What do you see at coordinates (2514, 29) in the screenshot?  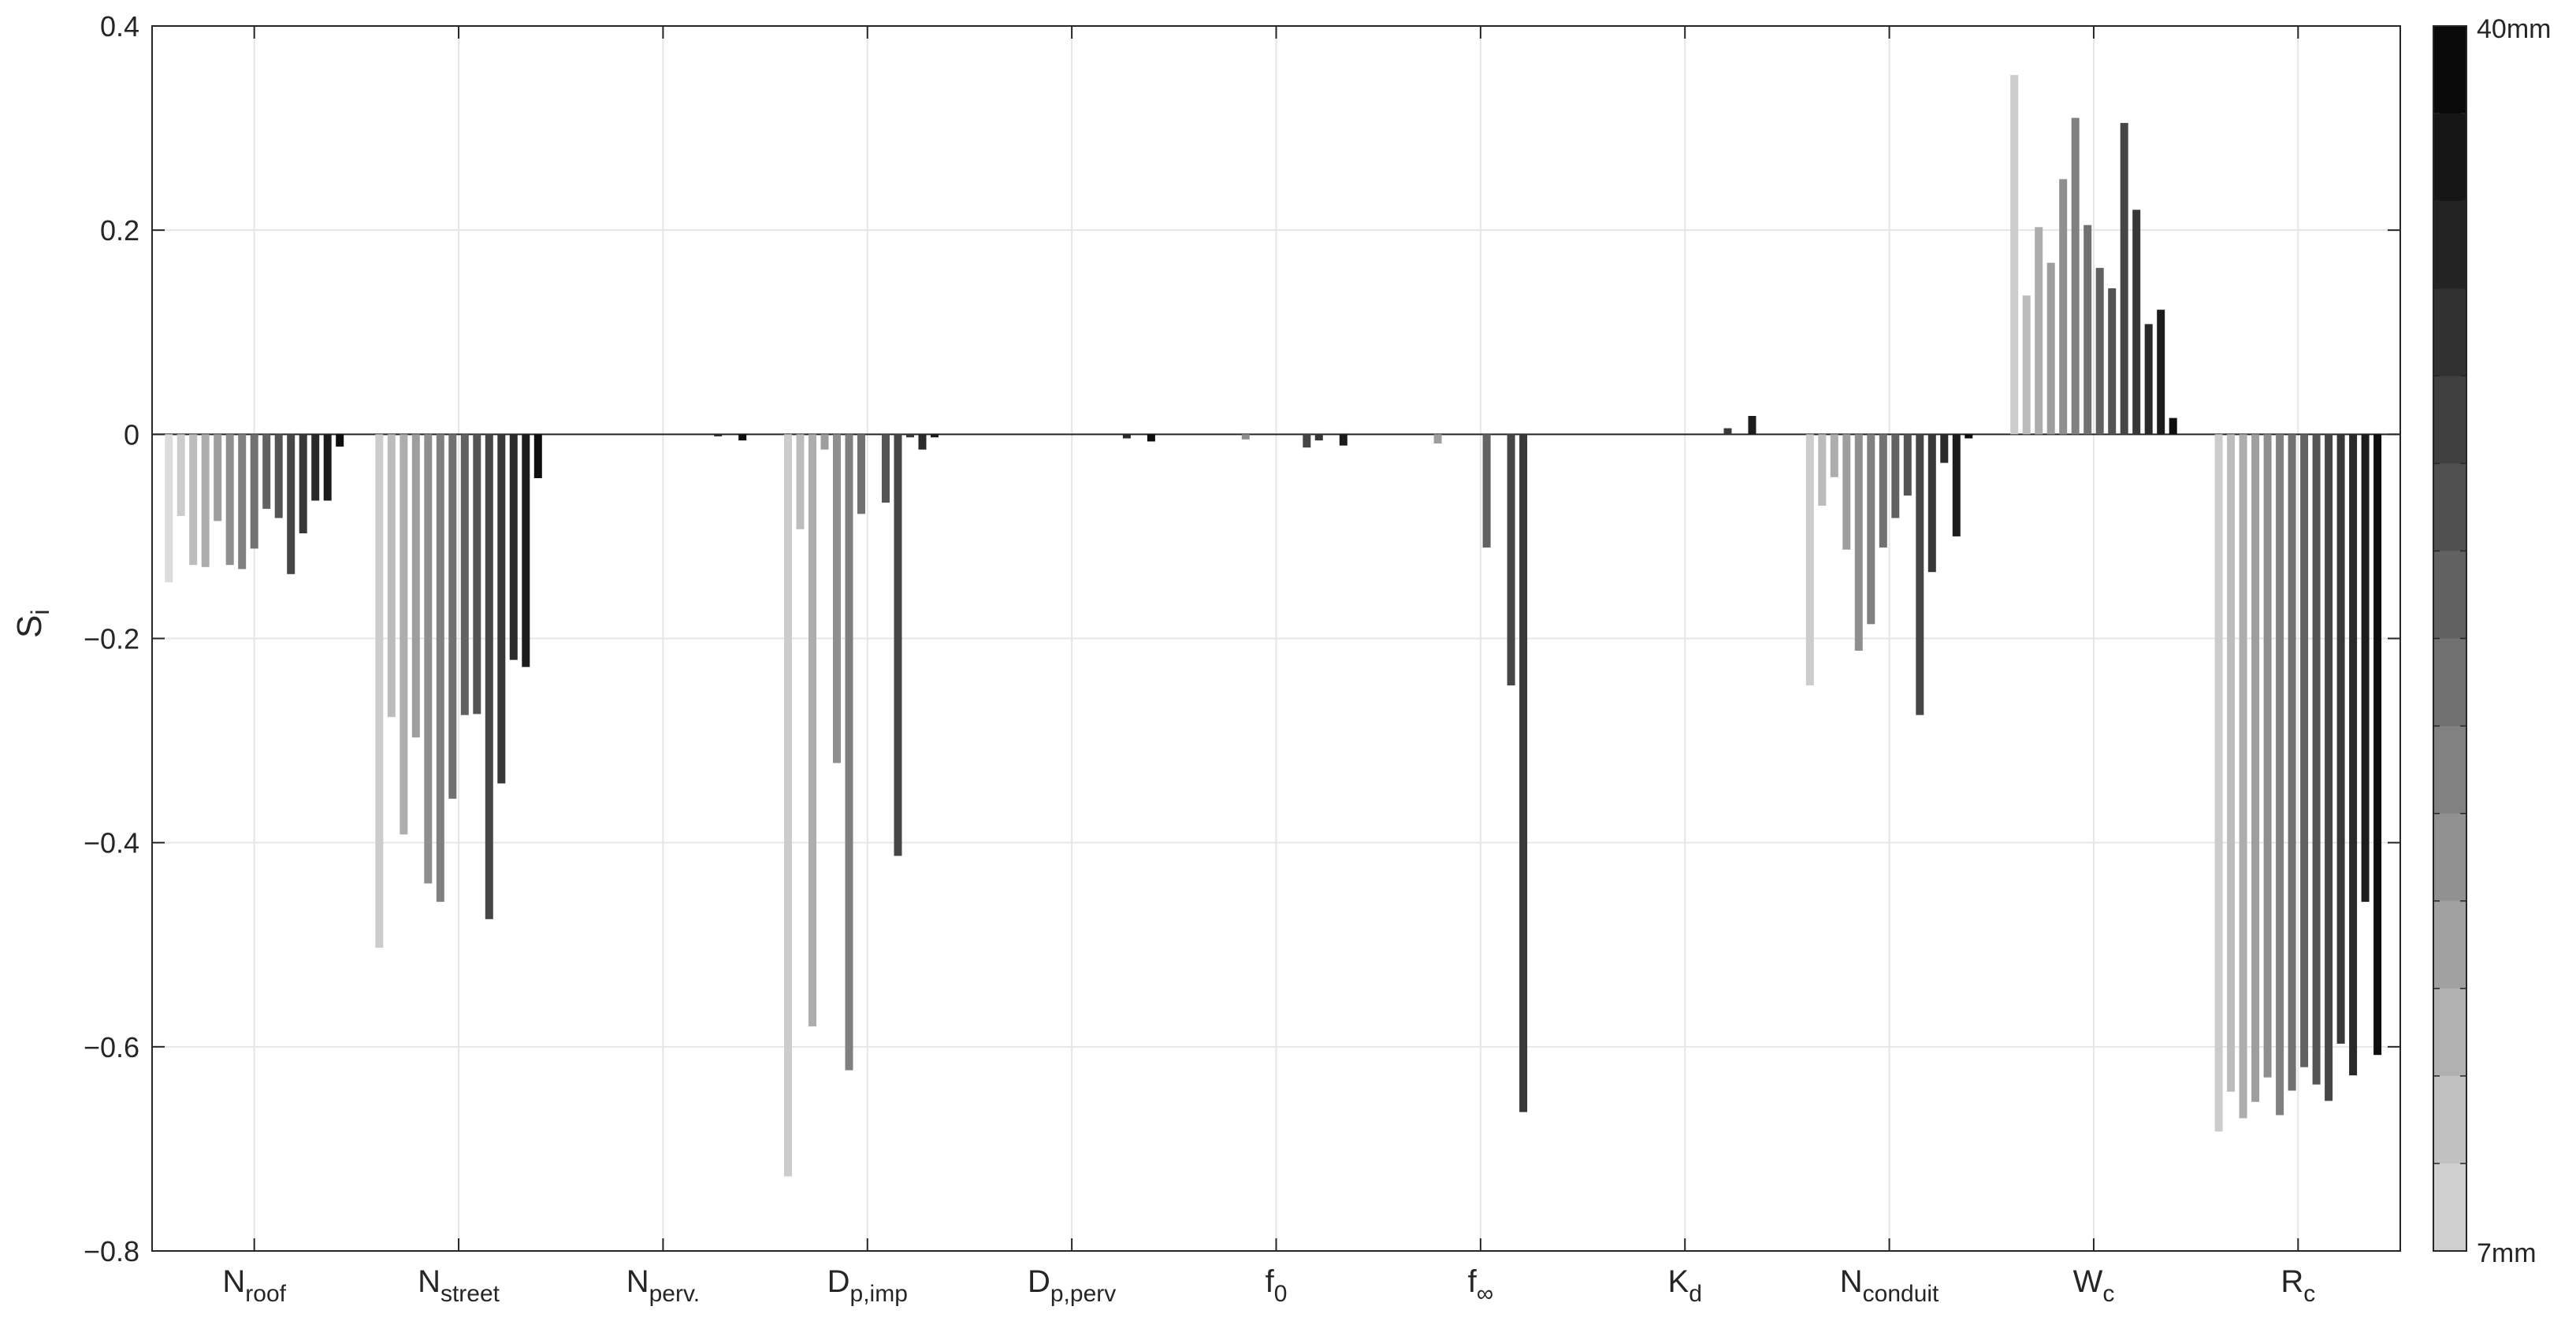 I see `colorbar-top-label: 40mm` at bounding box center [2514, 29].